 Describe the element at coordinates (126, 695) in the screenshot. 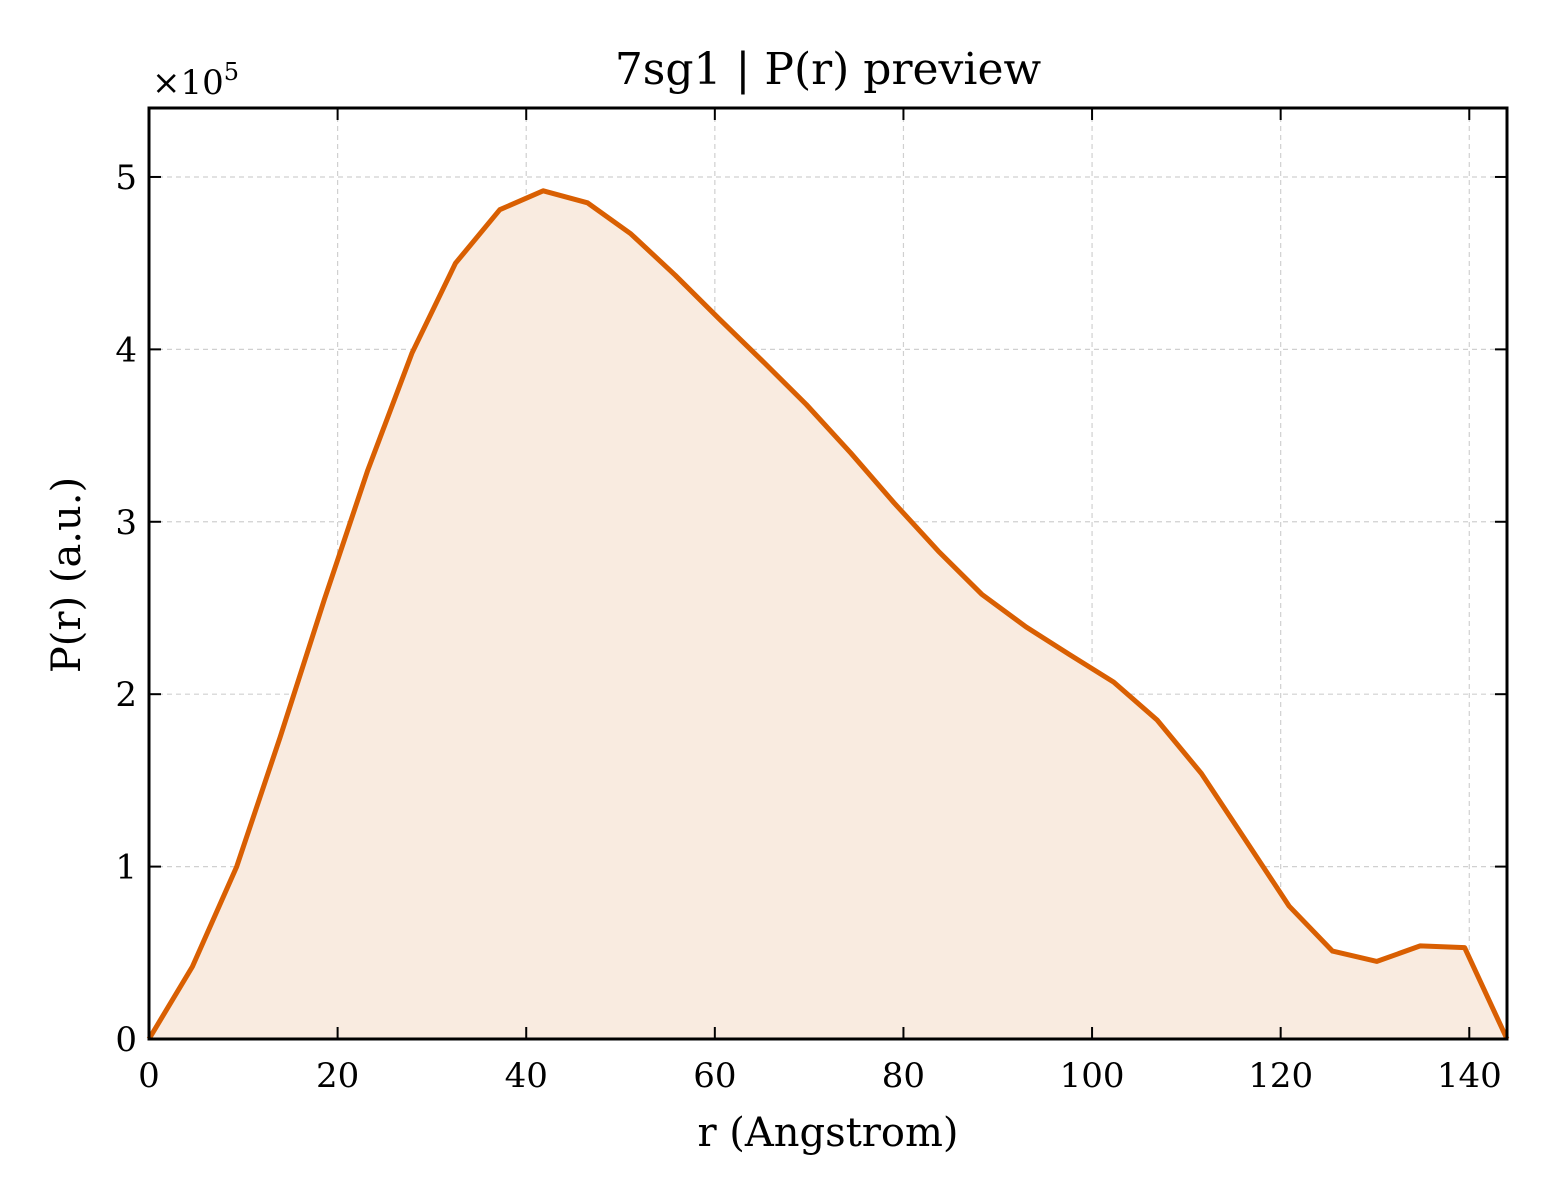

I see `y-tick-label: 2` at that location.